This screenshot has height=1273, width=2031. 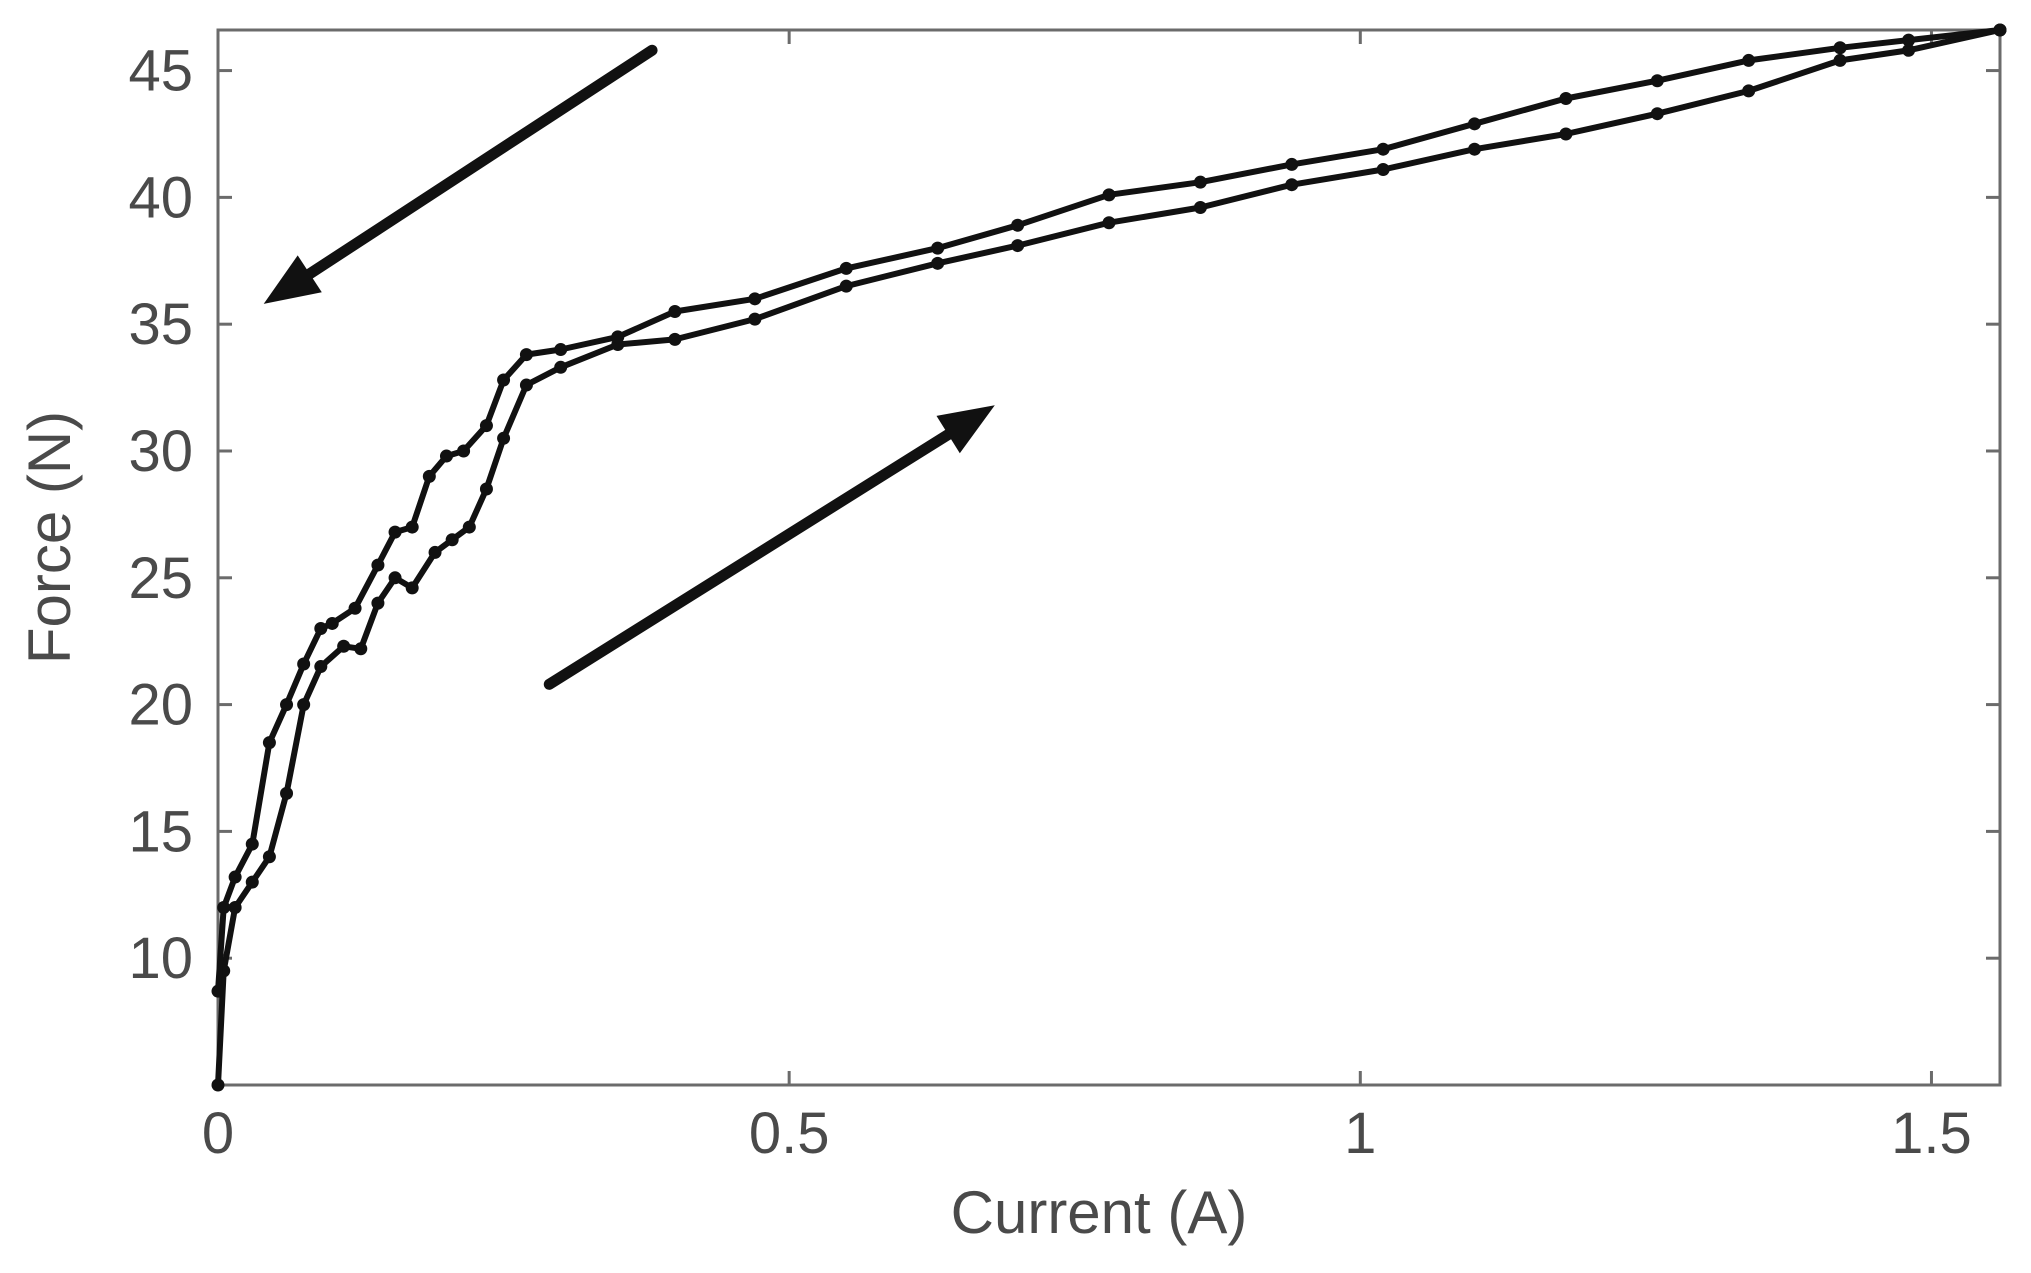 What do you see at coordinates (1360, 1133) in the screenshot?
I see `x-tick-label: 1` at bounding box center [1360, 1133].